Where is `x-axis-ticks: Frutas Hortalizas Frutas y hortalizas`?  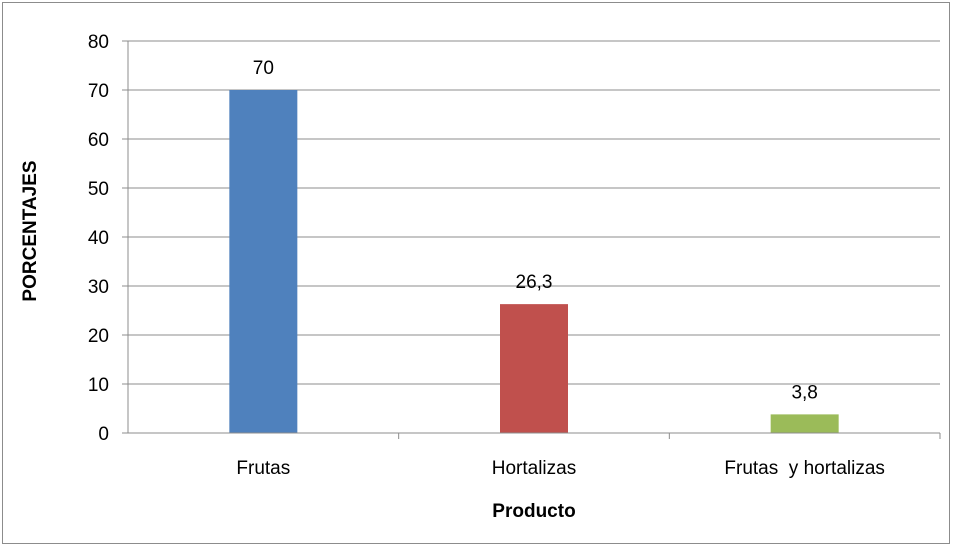 x-axis-ticks: Frutas Hortalizas Frutas y hortalizas is located at coordinates (560, 468).